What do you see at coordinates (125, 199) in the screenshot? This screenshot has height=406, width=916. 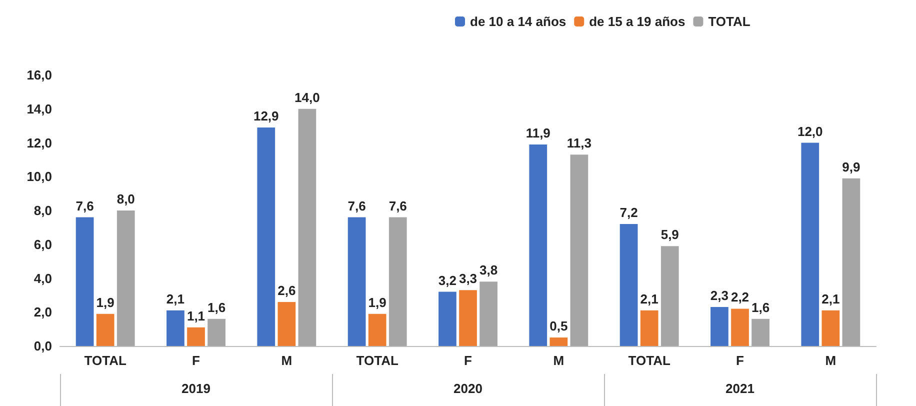 I see `data-label: 8,0` at bounding box center [125, 199].